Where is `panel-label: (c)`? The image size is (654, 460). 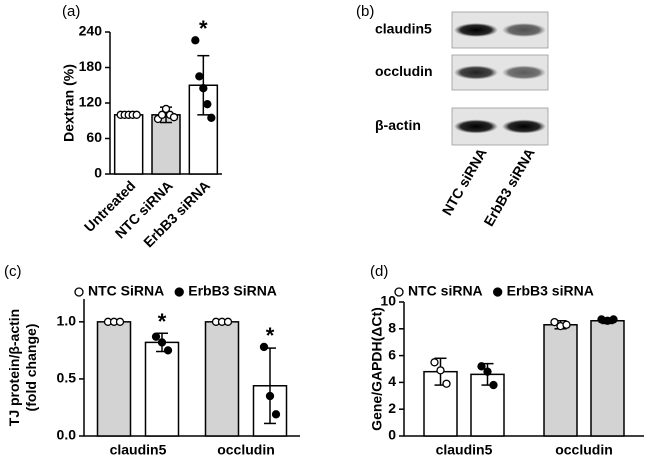
panel-label: (c) is located at coordinates (13, 271).